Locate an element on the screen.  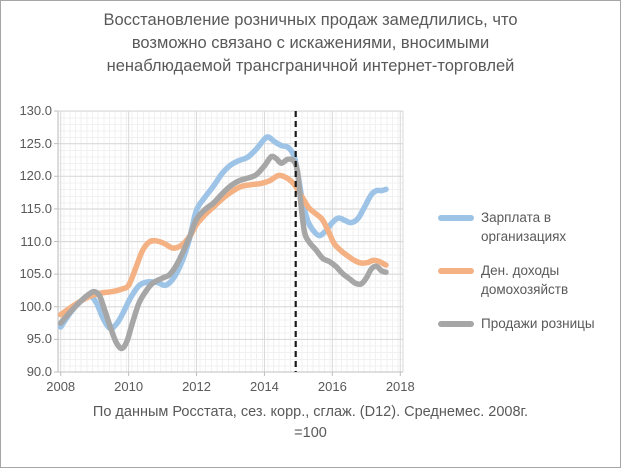
legend-item-wages: Зарплата в организациях is located at coordinates (527, 227).